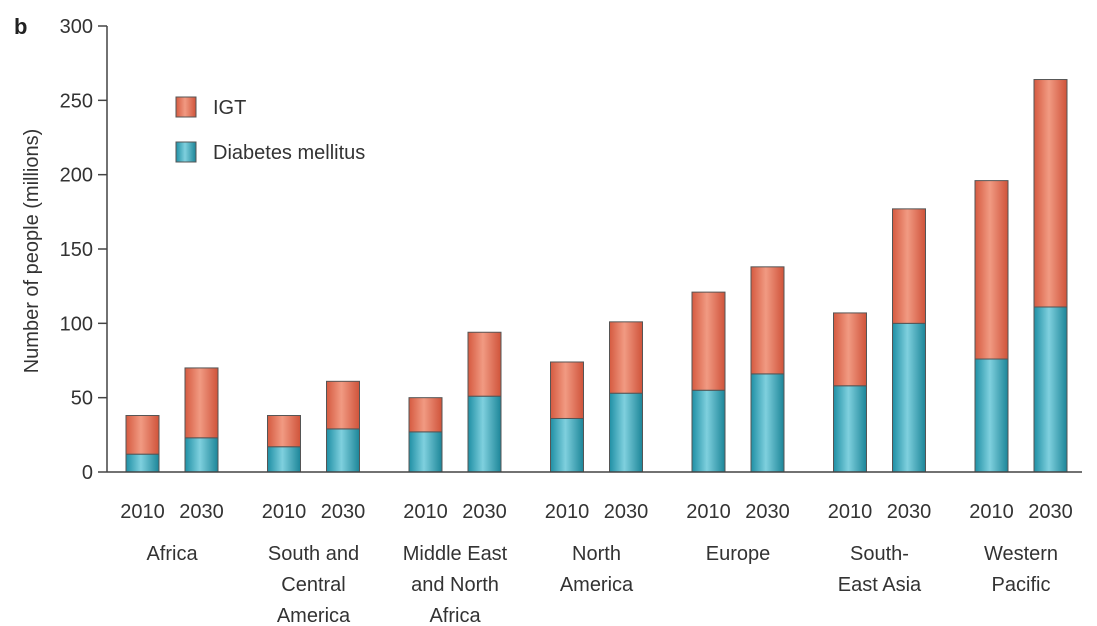 Image resolution: width=1097 pixels, height=626 pixels. What do you see at coordinates (289, 153) in the screenshot?
I see `legend-label: Diabetes mellitus` at bounding box center [289, 153].